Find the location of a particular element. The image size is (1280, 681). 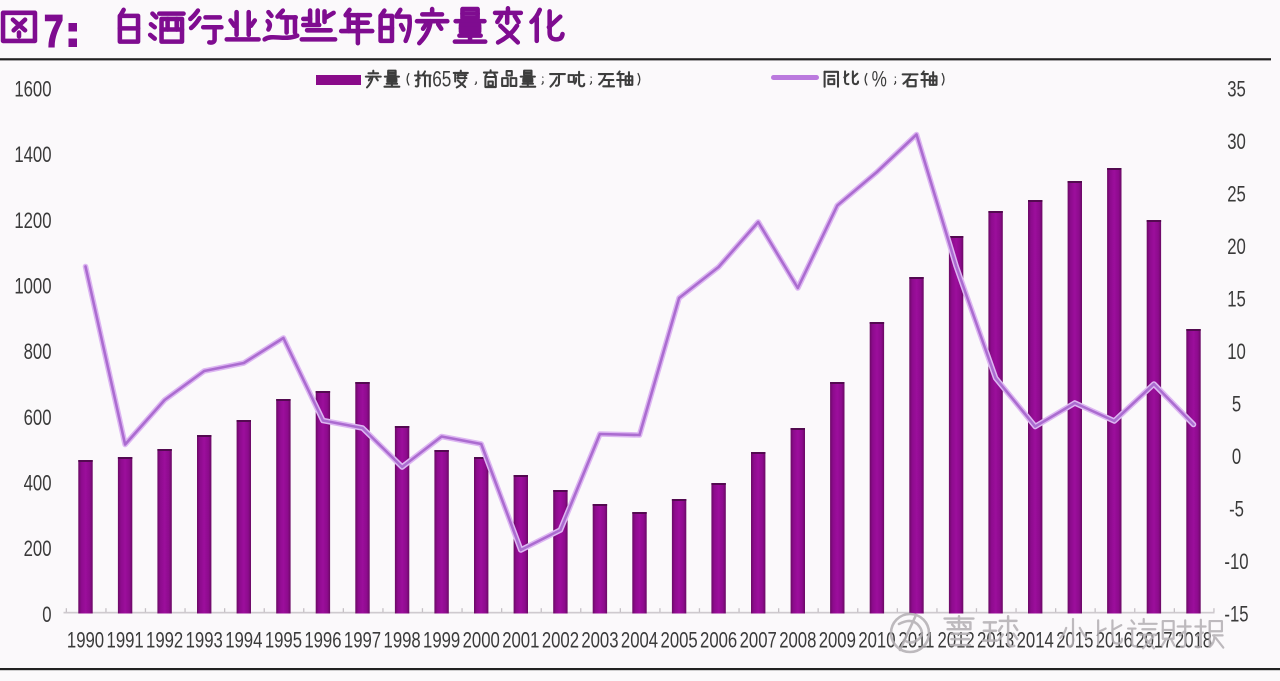

svg-text: 2018 is located at coordinates (1193, 640).